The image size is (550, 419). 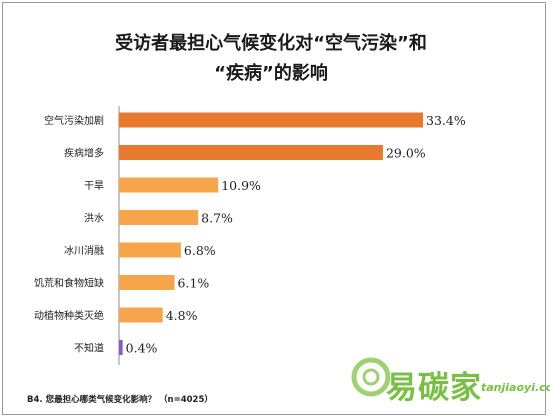 What do you see at coordinates (84, 153) in the screenshot?
I see `category-label: 疾病增多` at bounding box center [84, 153].